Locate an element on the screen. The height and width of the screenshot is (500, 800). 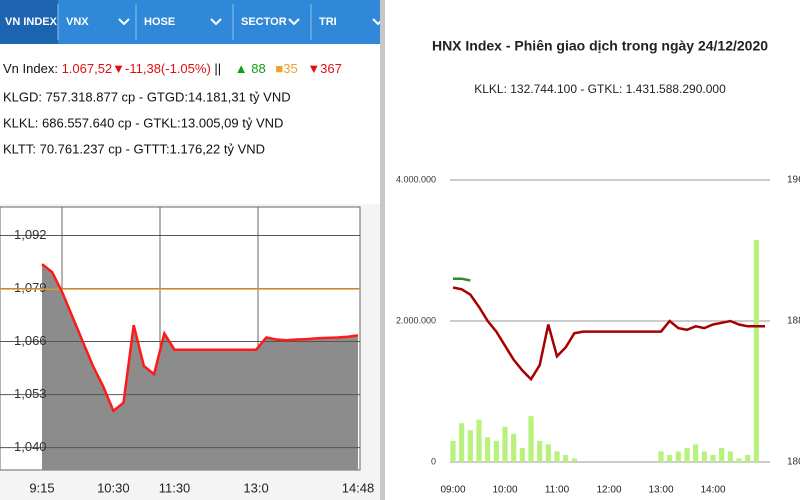
tab-bar is located at coordinates (192, 22).